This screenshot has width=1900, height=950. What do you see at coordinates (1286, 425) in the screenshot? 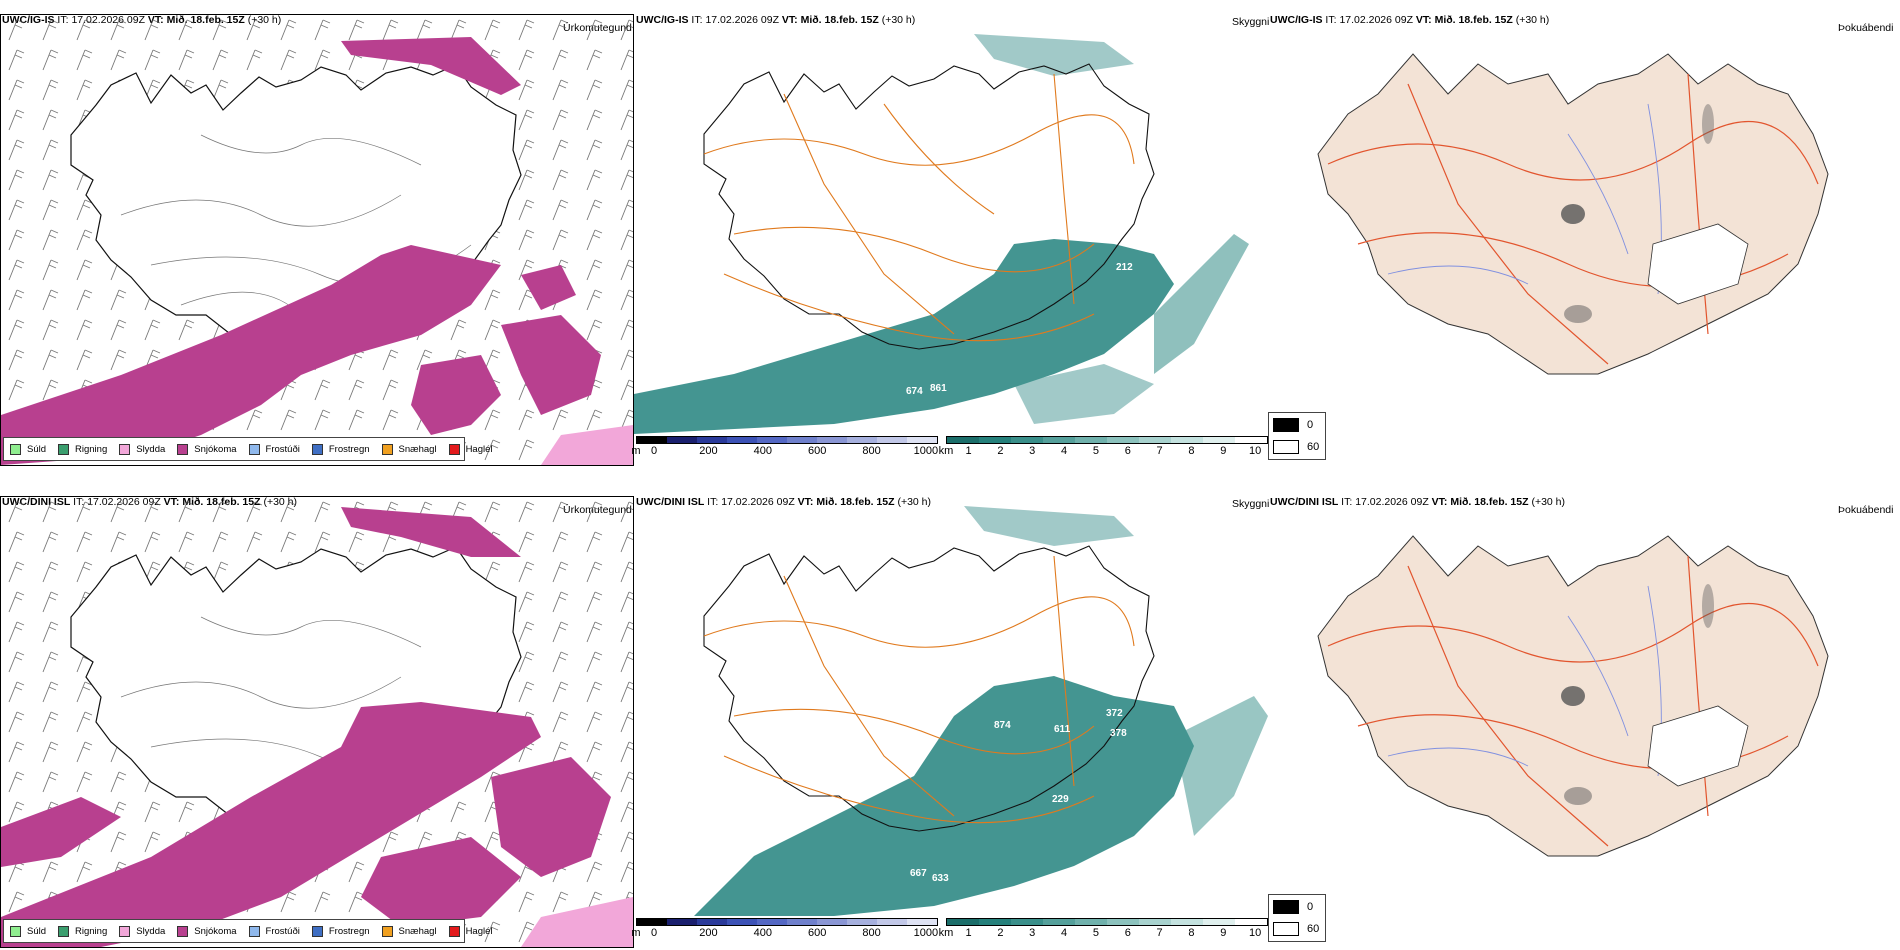
I see `fog-swatch` at bounding box center [1286, 425].